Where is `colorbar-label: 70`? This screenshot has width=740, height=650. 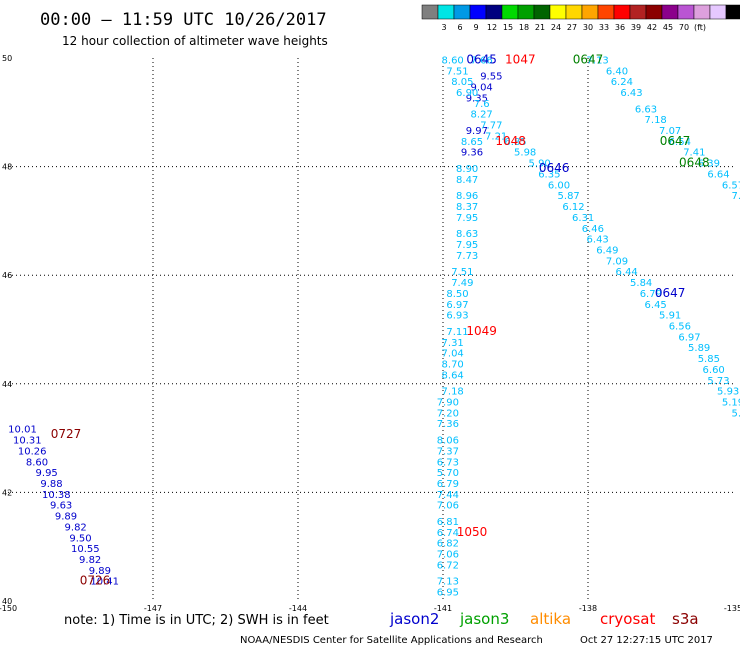 colorbar-label: 70 is located at coordinates (684, 27).